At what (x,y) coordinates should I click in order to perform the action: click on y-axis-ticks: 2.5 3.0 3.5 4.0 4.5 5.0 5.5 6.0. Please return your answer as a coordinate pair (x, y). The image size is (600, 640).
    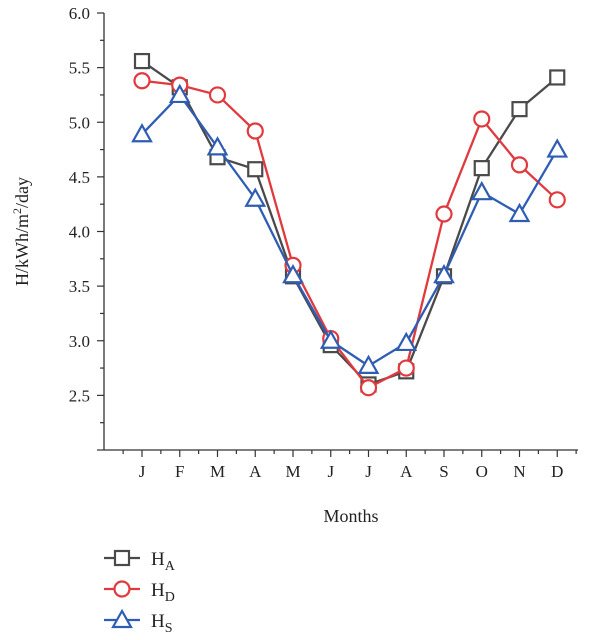
    Looking at the image, I should click on (86, 227).